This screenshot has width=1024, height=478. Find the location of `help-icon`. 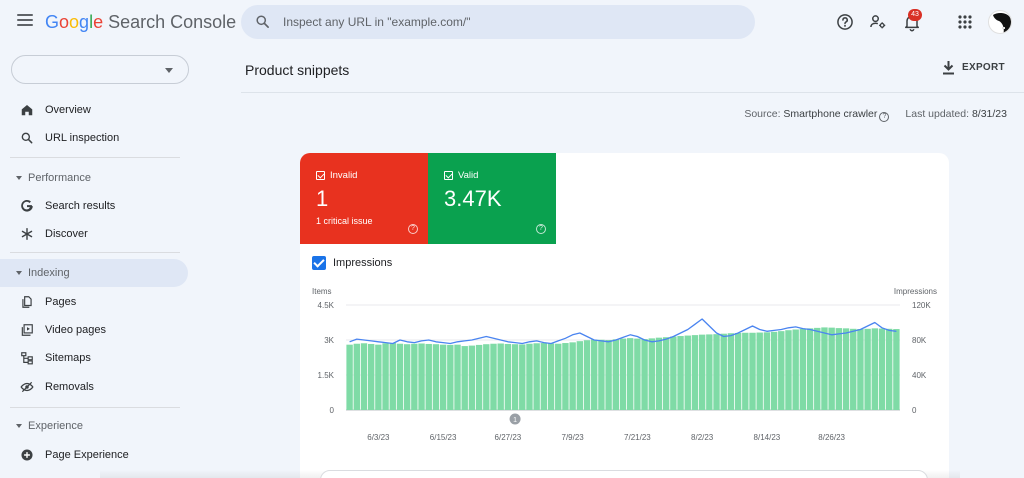

help-icon is located at coordinates (845, 22).